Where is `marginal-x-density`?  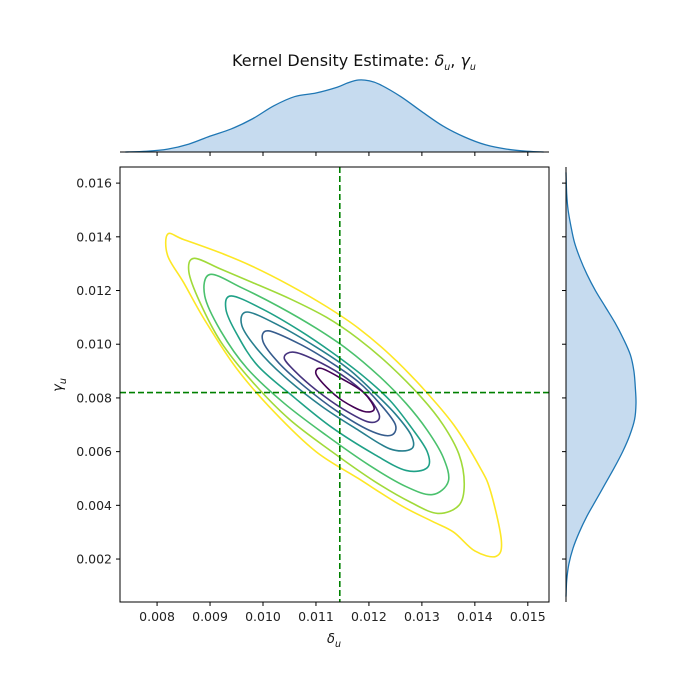
marginal-x-density is located at coordinates (334, 116).